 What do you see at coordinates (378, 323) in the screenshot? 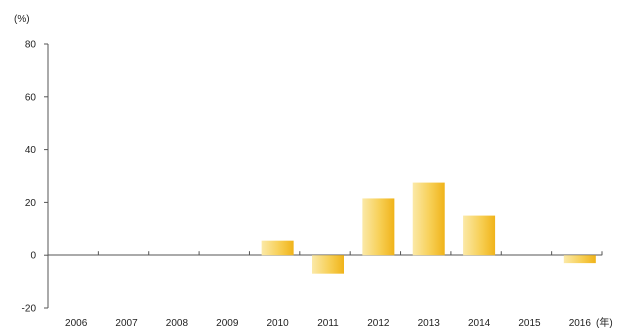
I see `x-tick-label: 2012` at bounding box center [378, 323].